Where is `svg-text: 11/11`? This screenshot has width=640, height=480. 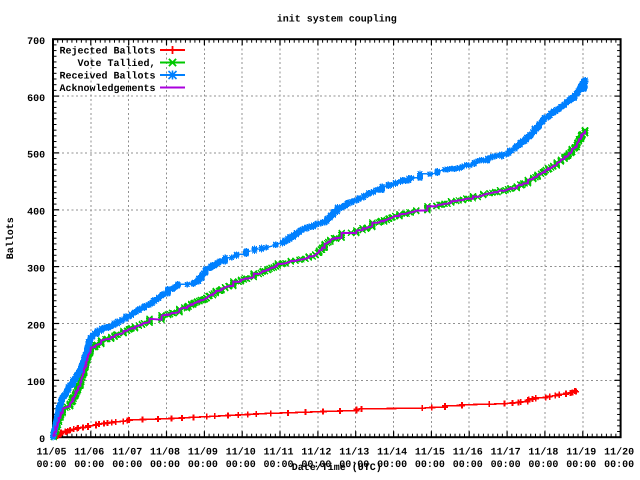 svg-text: 11/11 is located at coordinates (278, 453).